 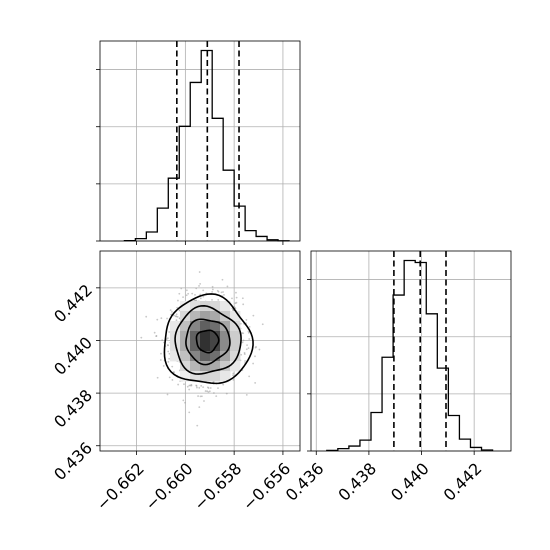 I want to click on contour-lines, so click(x=208, y=339).